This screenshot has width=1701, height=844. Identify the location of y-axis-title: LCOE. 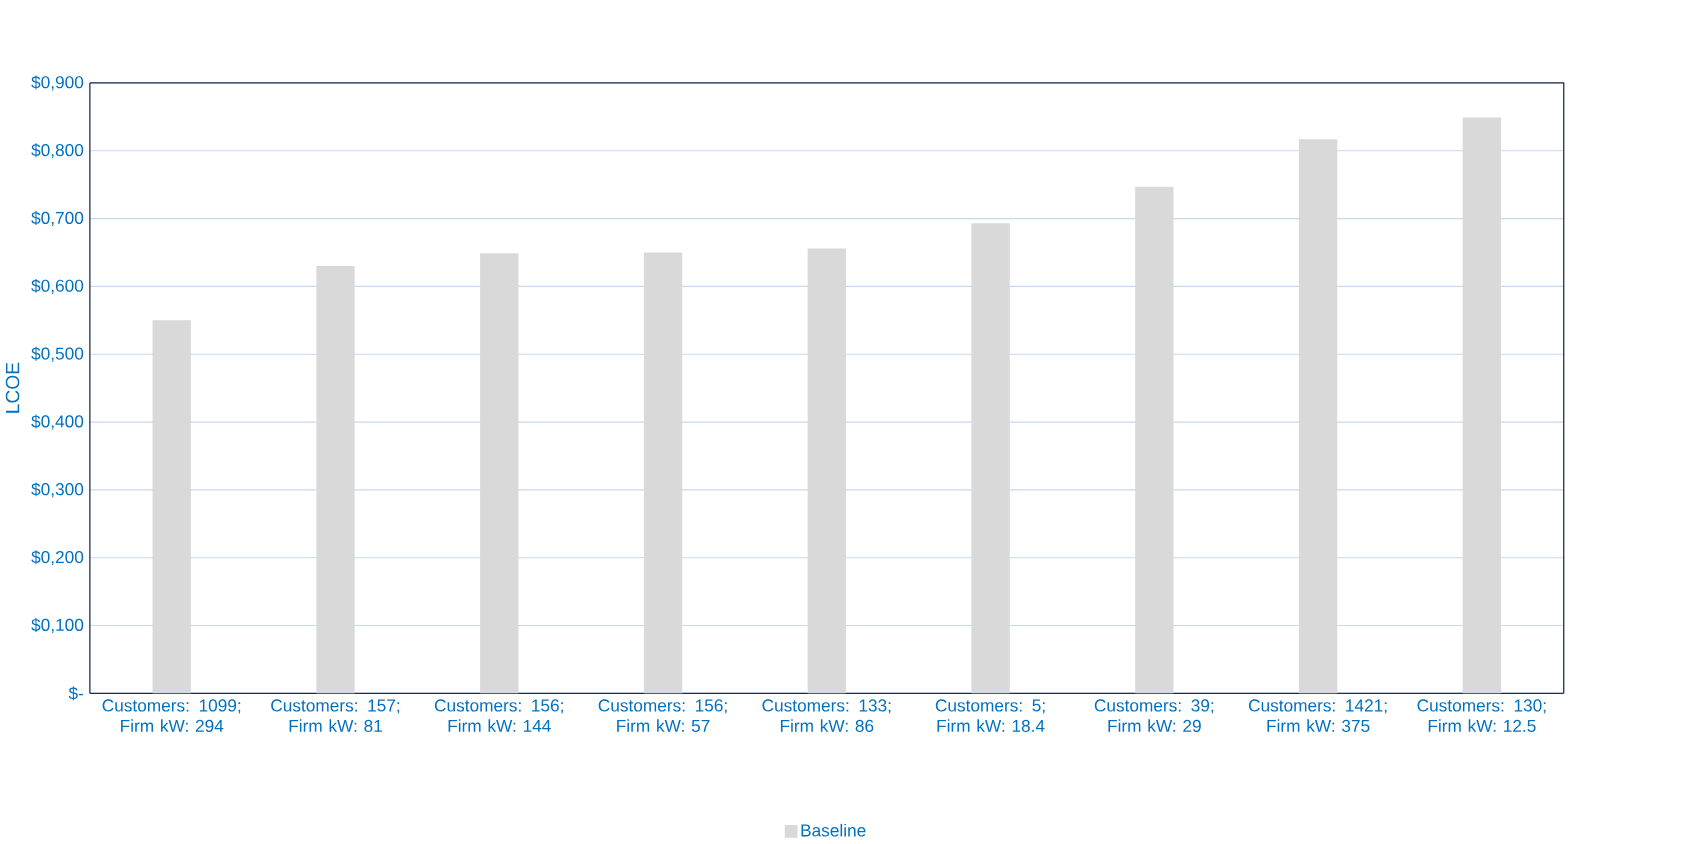
(12, 387).